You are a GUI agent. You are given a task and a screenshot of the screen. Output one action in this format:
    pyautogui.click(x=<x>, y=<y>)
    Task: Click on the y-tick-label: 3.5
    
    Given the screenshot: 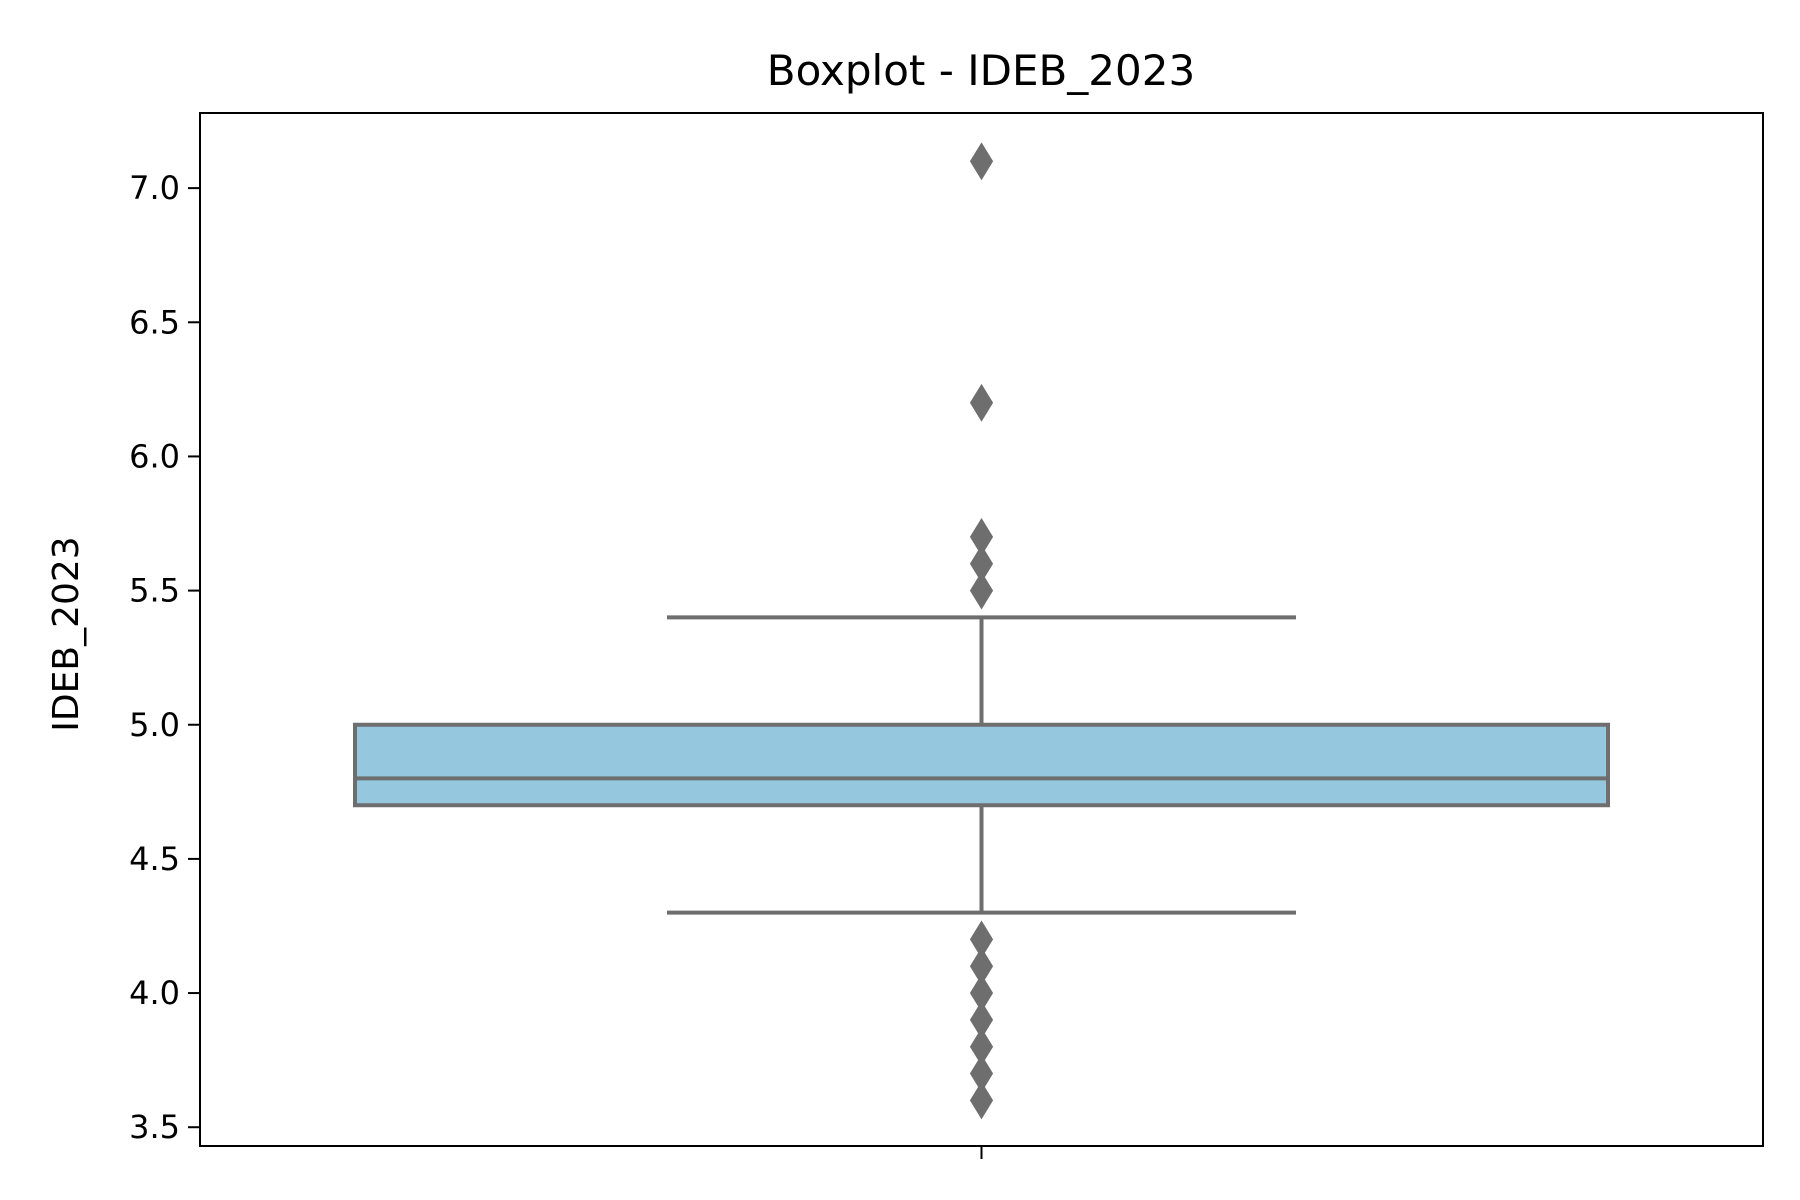 What is the action you would take?
    pyautogui.click(x=154, y=1127)
    